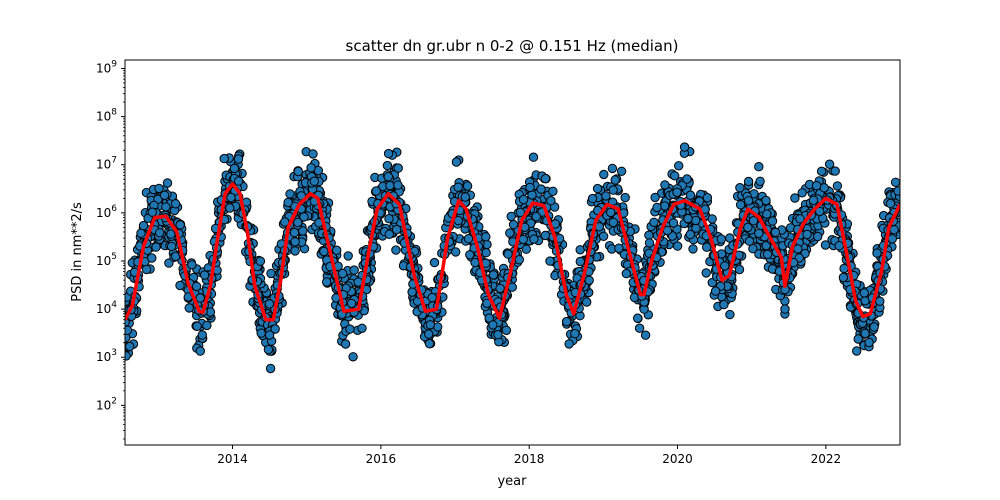 The image size is (1000, 500). Describe the element at coordinates (529, 455) in the screenshot. I see `x-axis: 2014 2016 2018 2020 2022` at that location.